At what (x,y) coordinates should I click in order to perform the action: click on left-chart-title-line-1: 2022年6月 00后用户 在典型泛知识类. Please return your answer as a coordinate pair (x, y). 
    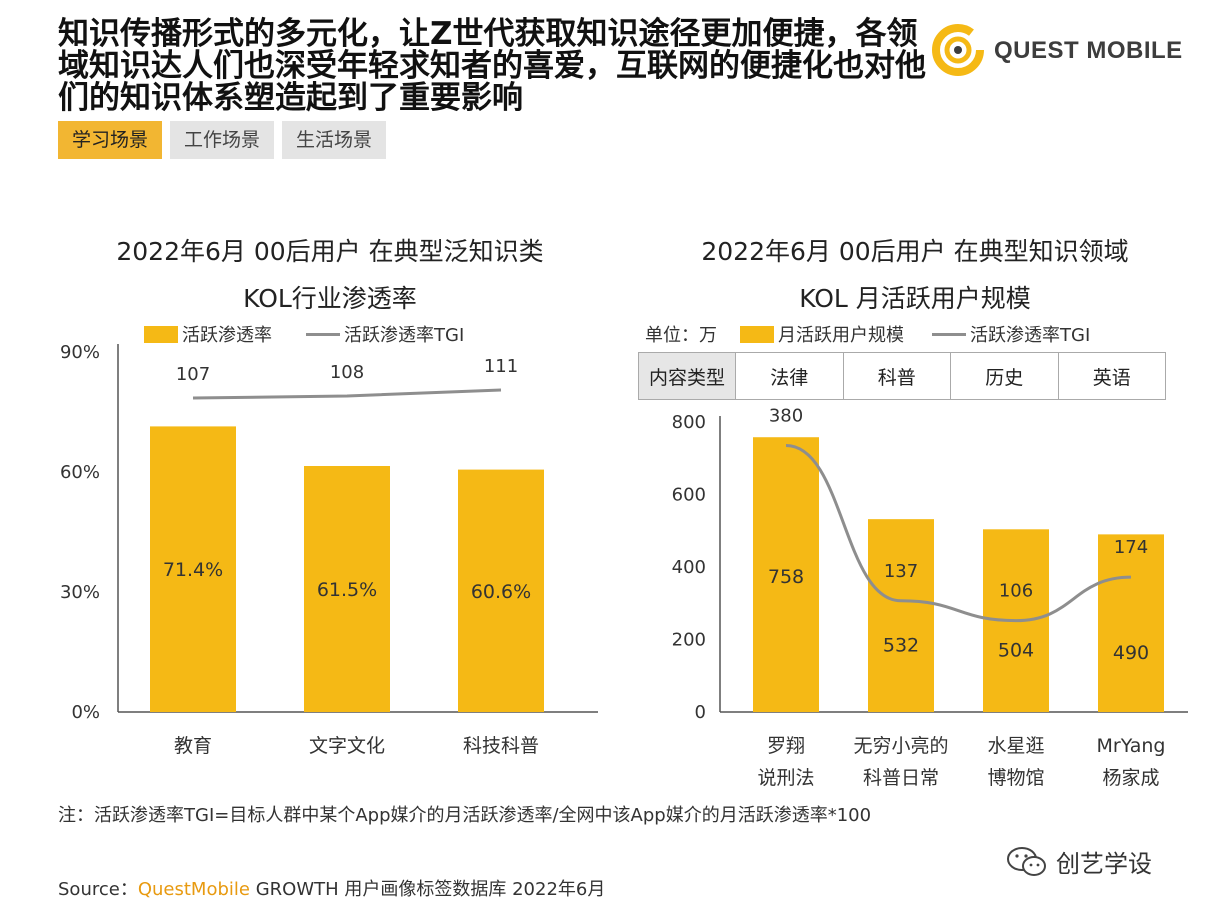
    Looking at the image, I should click on (330, 251).